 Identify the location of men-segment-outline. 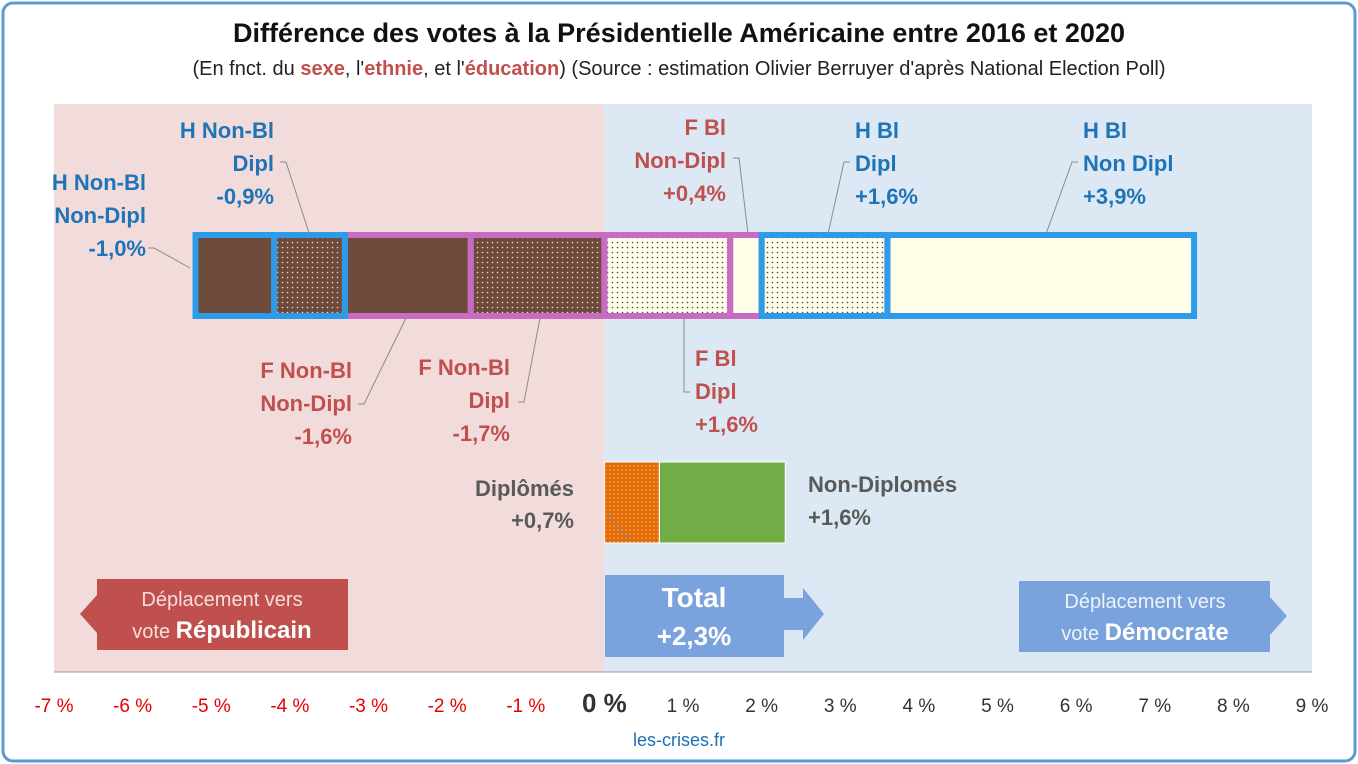
(1041, 275).